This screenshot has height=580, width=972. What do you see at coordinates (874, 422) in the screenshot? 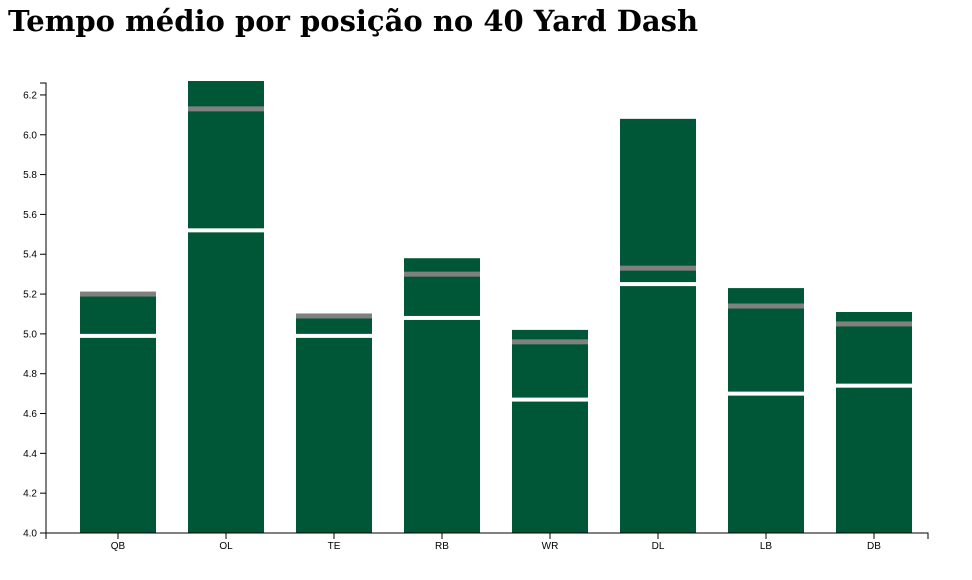
I see `bar-db` at bounding box center [874, 422].